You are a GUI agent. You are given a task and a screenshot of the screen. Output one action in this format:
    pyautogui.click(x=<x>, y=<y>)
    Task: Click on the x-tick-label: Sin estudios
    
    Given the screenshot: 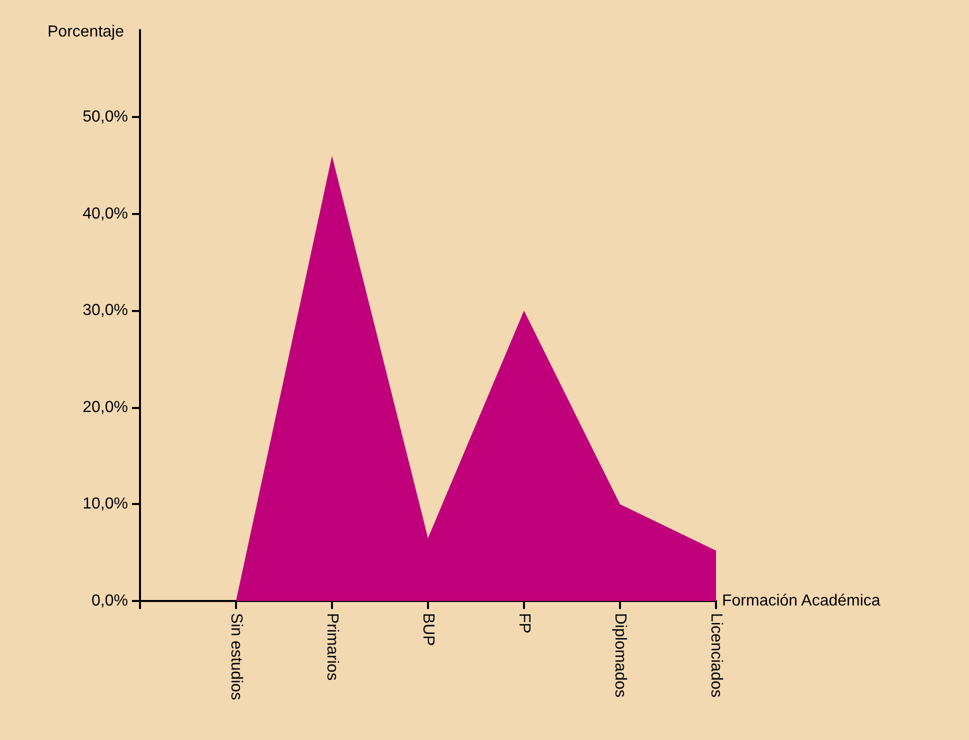 What is the action you would take?
    pyautogui.click(x=236, y=656)
    